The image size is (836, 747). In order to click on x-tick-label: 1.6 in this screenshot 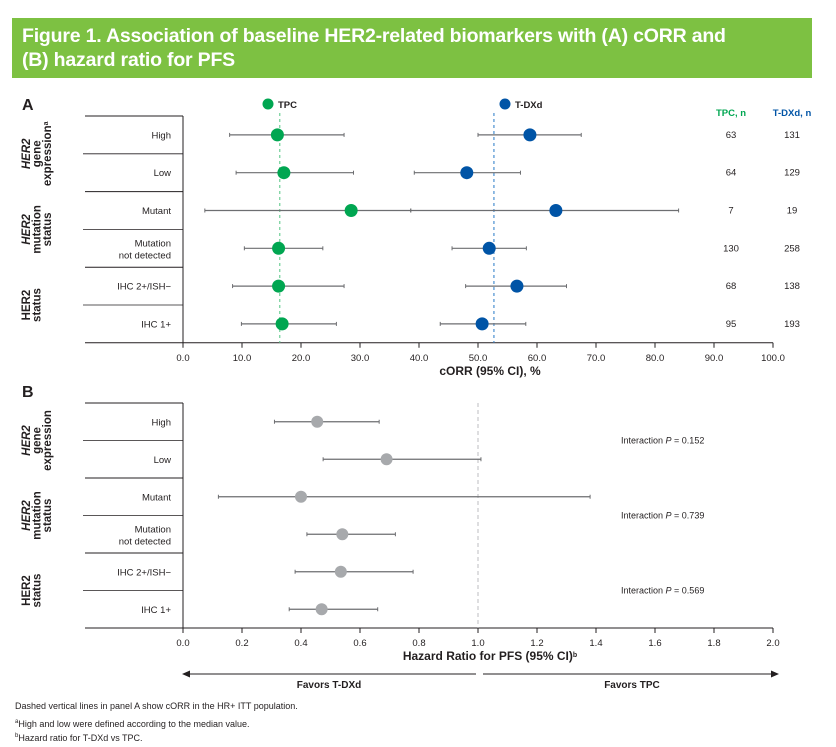, I will do `click(654, 643)`.